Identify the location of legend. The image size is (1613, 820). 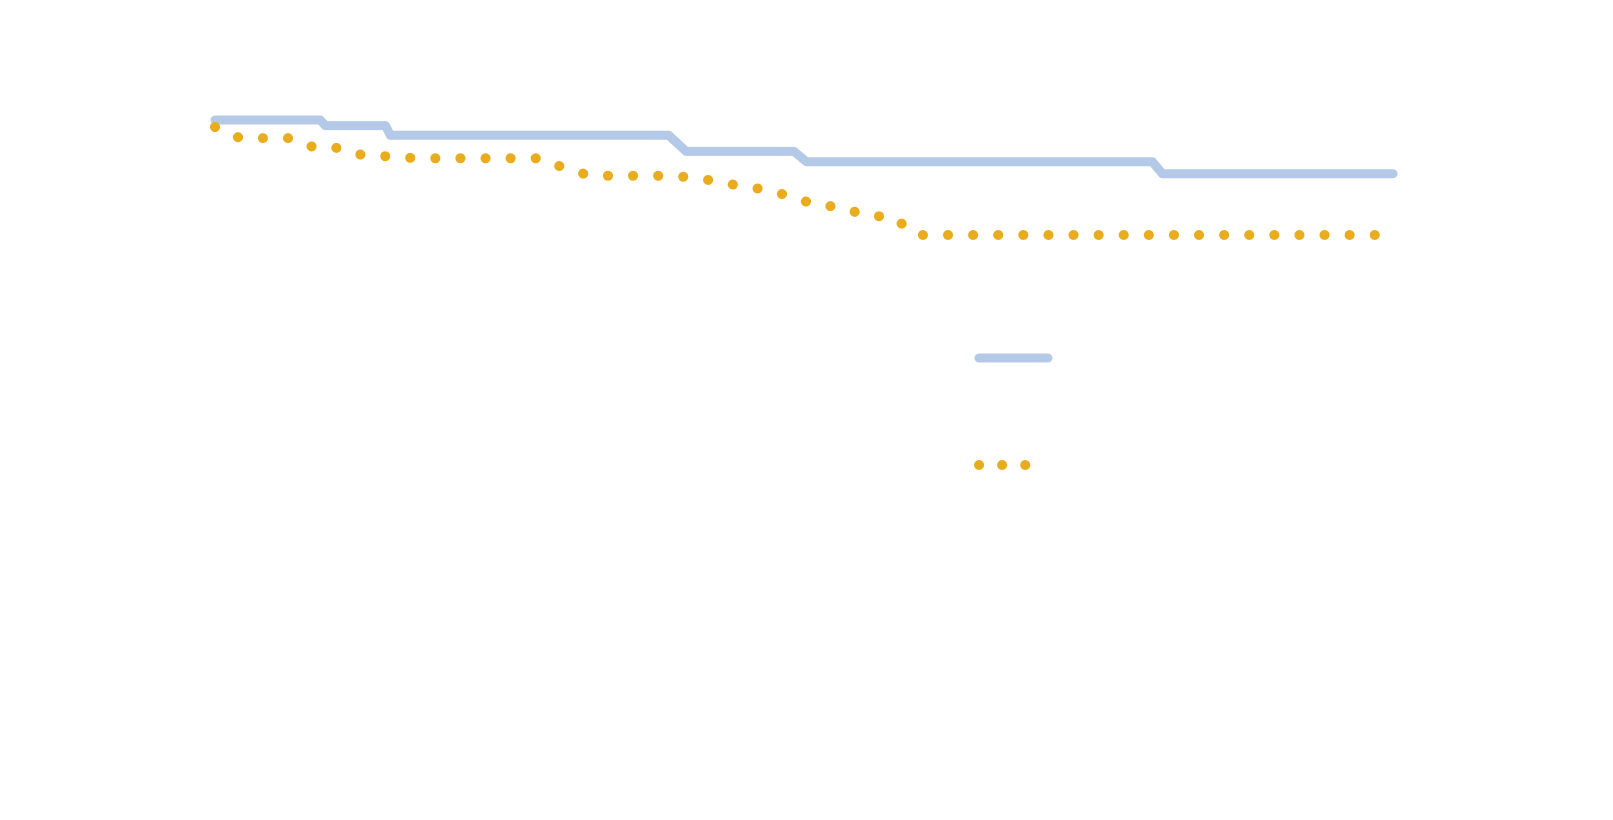
(1013, 411).